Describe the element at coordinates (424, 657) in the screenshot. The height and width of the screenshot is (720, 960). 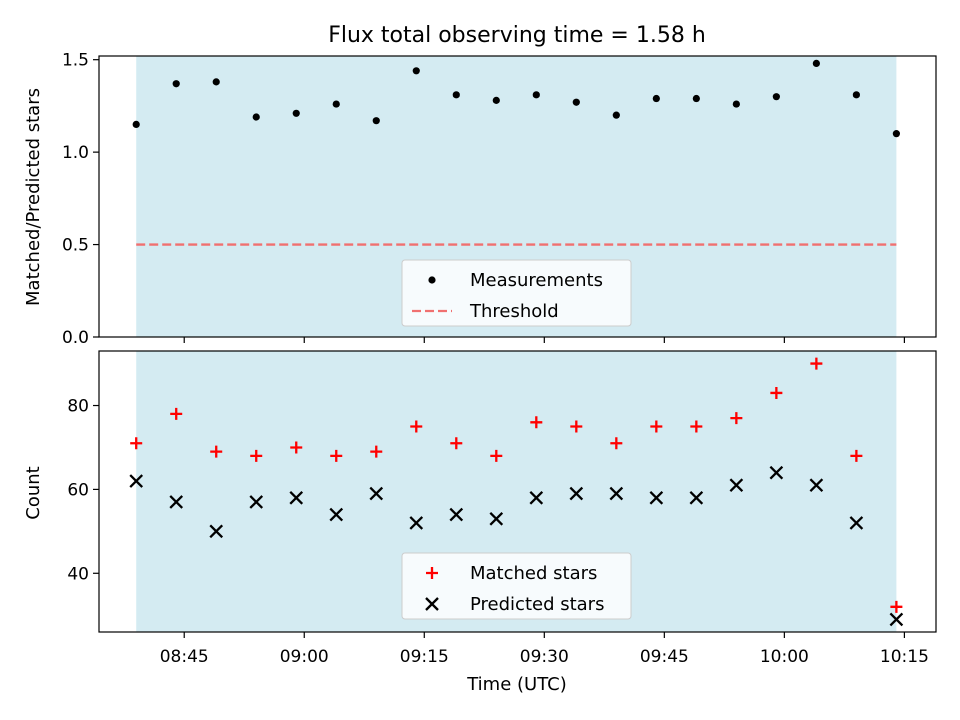
I see `x-tick-label: 09:15` at that location.